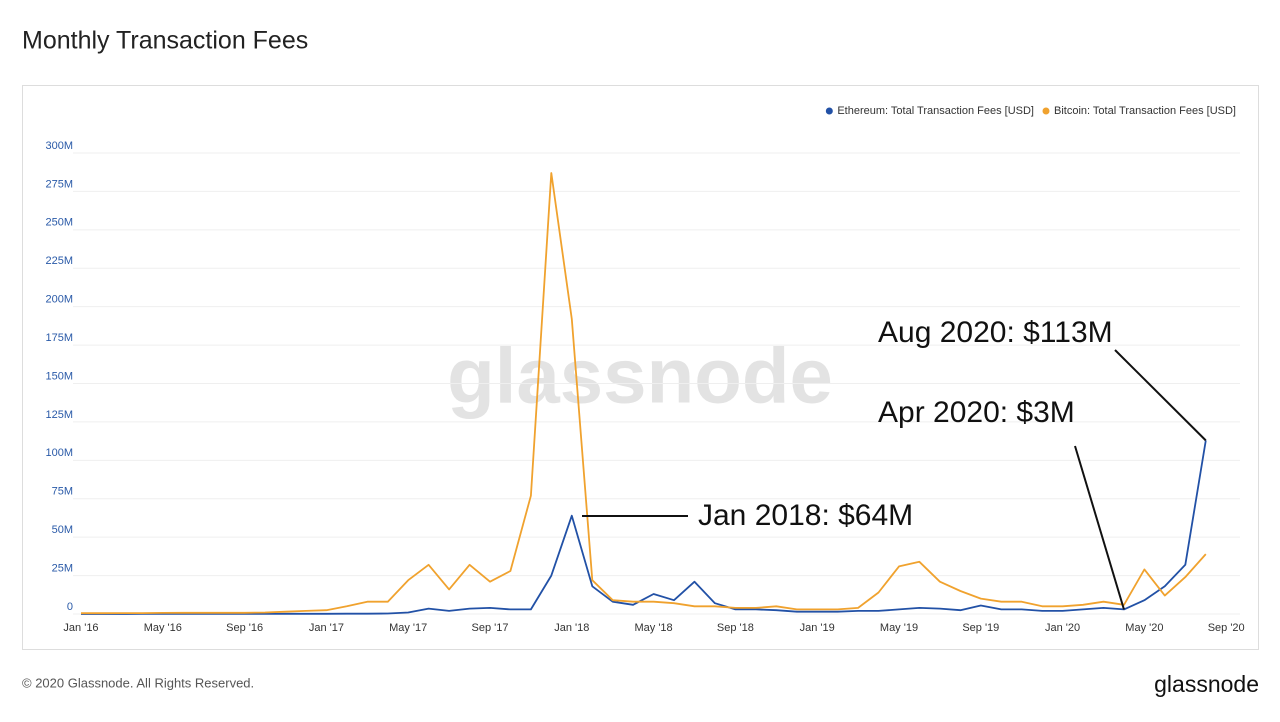 This screenshot has height=722, width=1280. I want to click on x-tick-label: Jan '16, so click(80, 628).